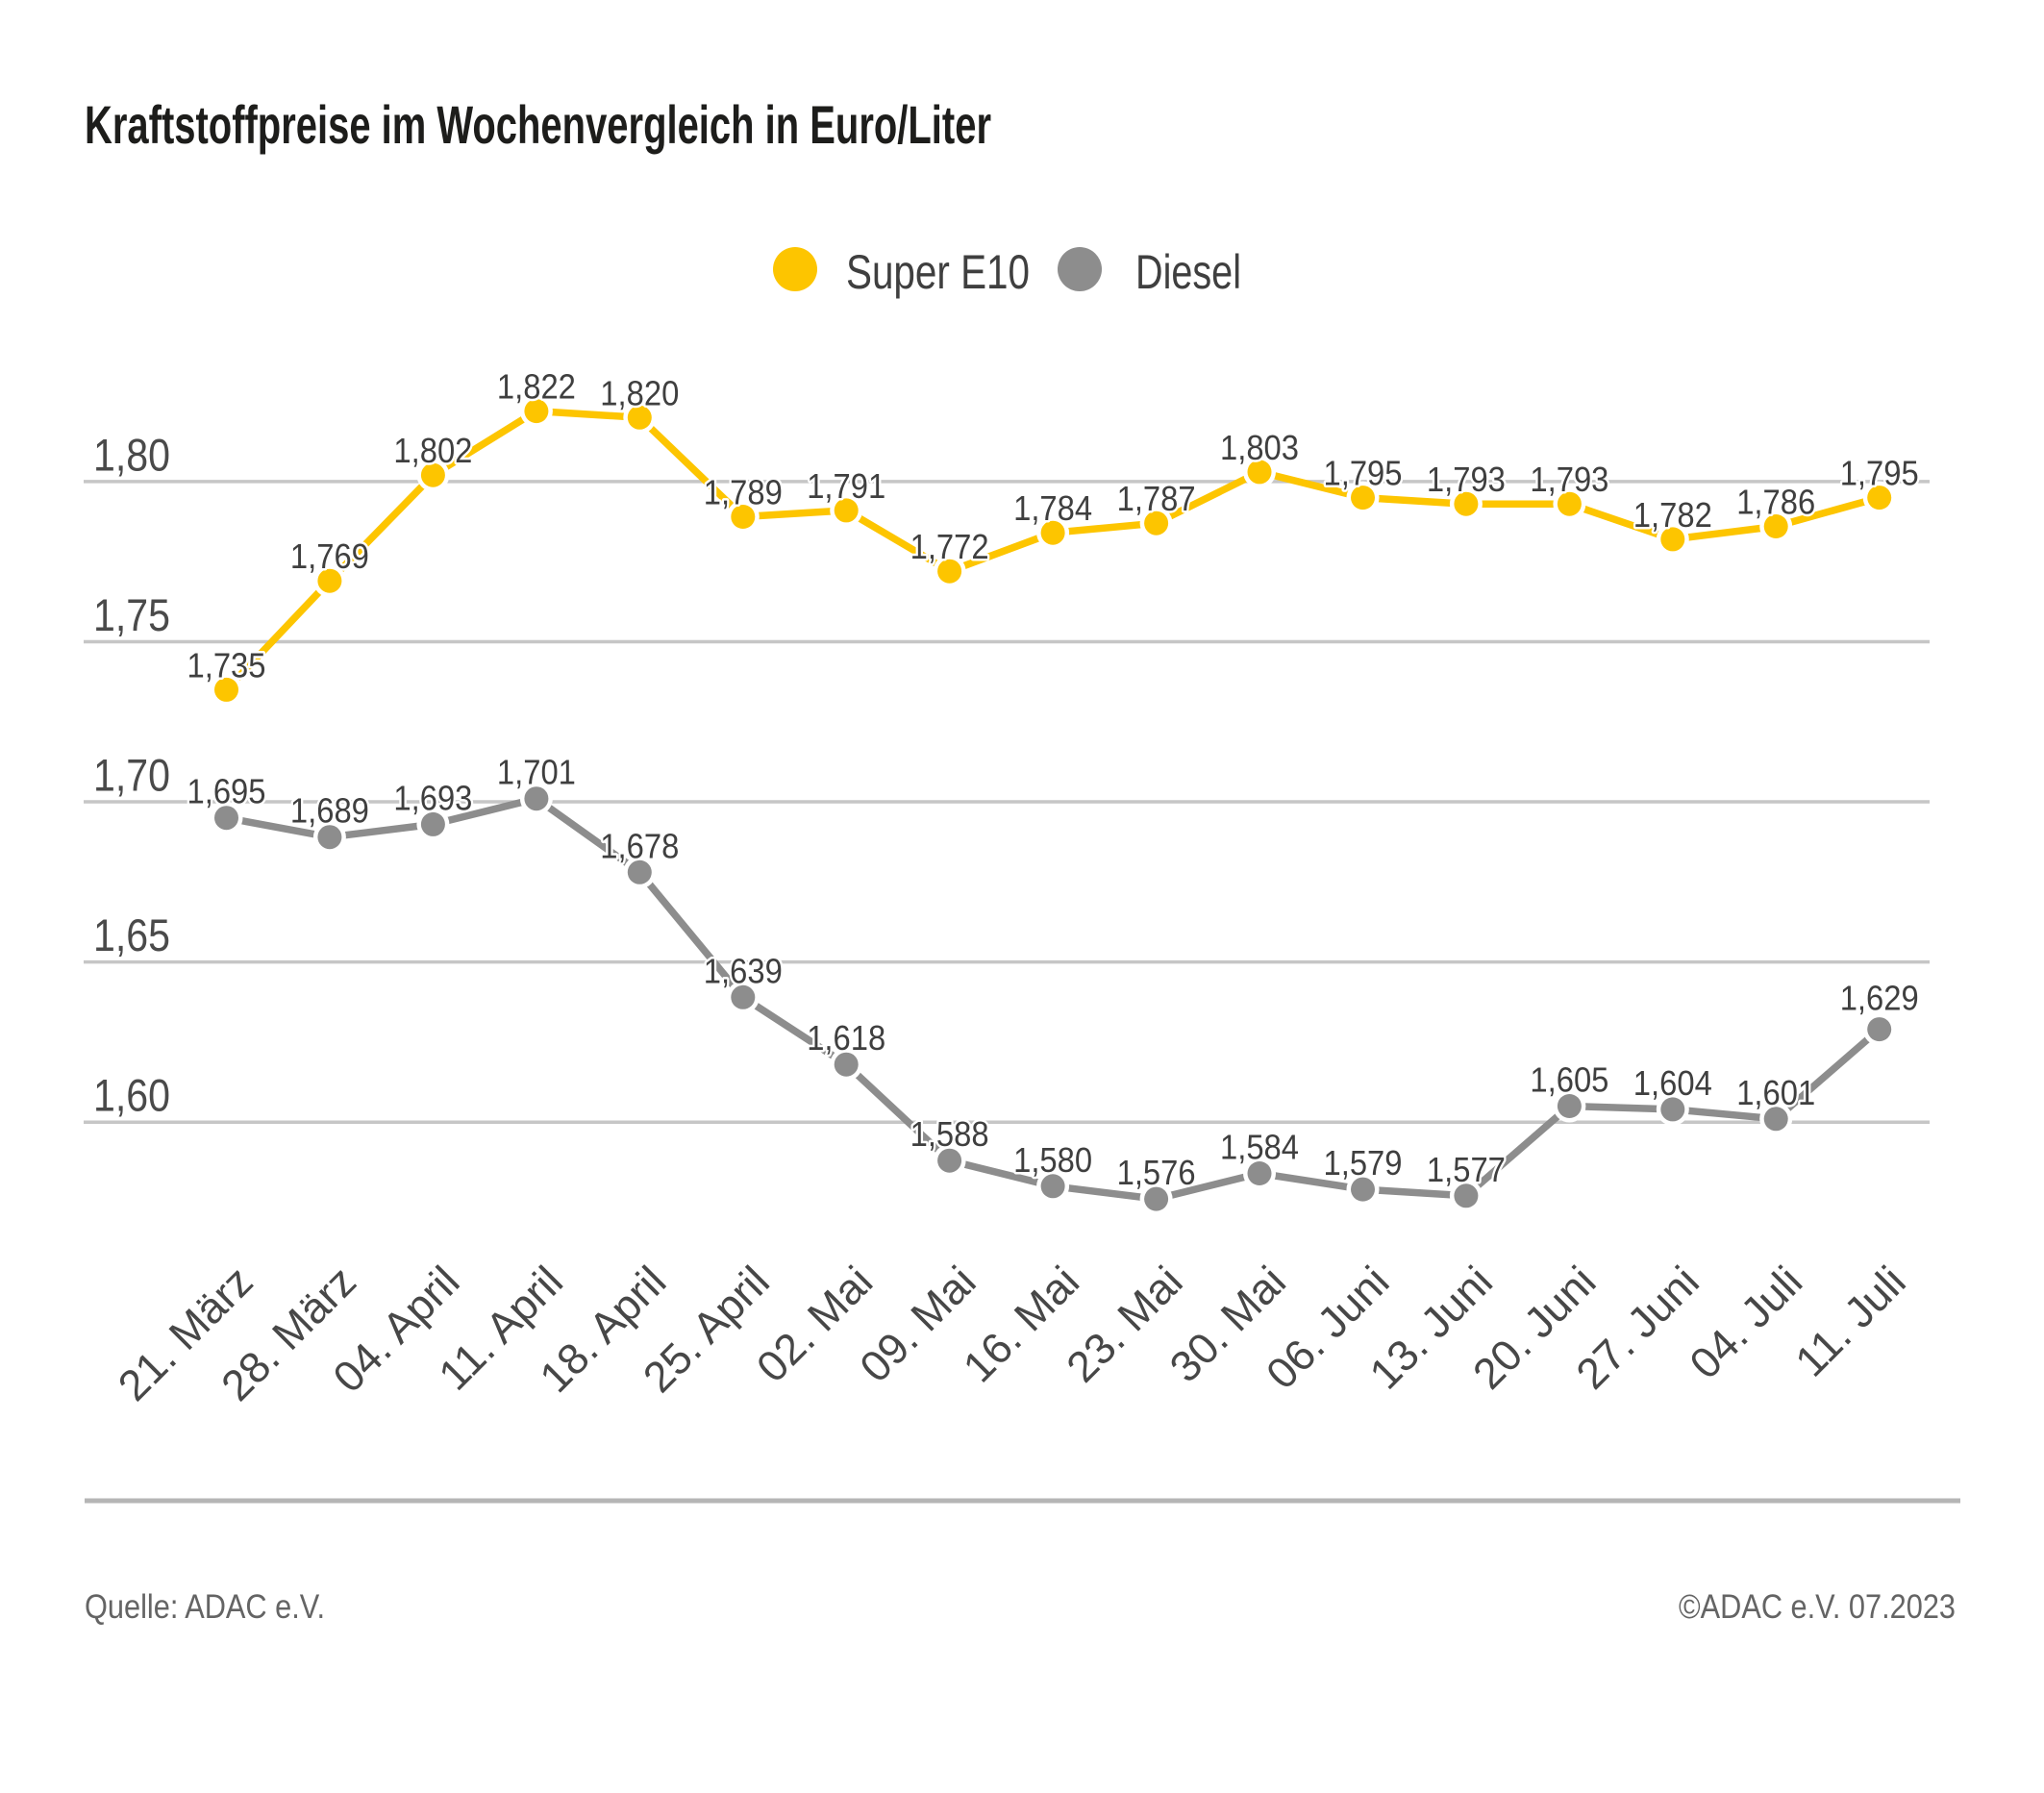 The height and width of the screenshot is (1793, 2044). What do you see at coordinates (949, 546) in the screenshot?
I see `svg-text: 1,772` at bounding box center [949, 546].